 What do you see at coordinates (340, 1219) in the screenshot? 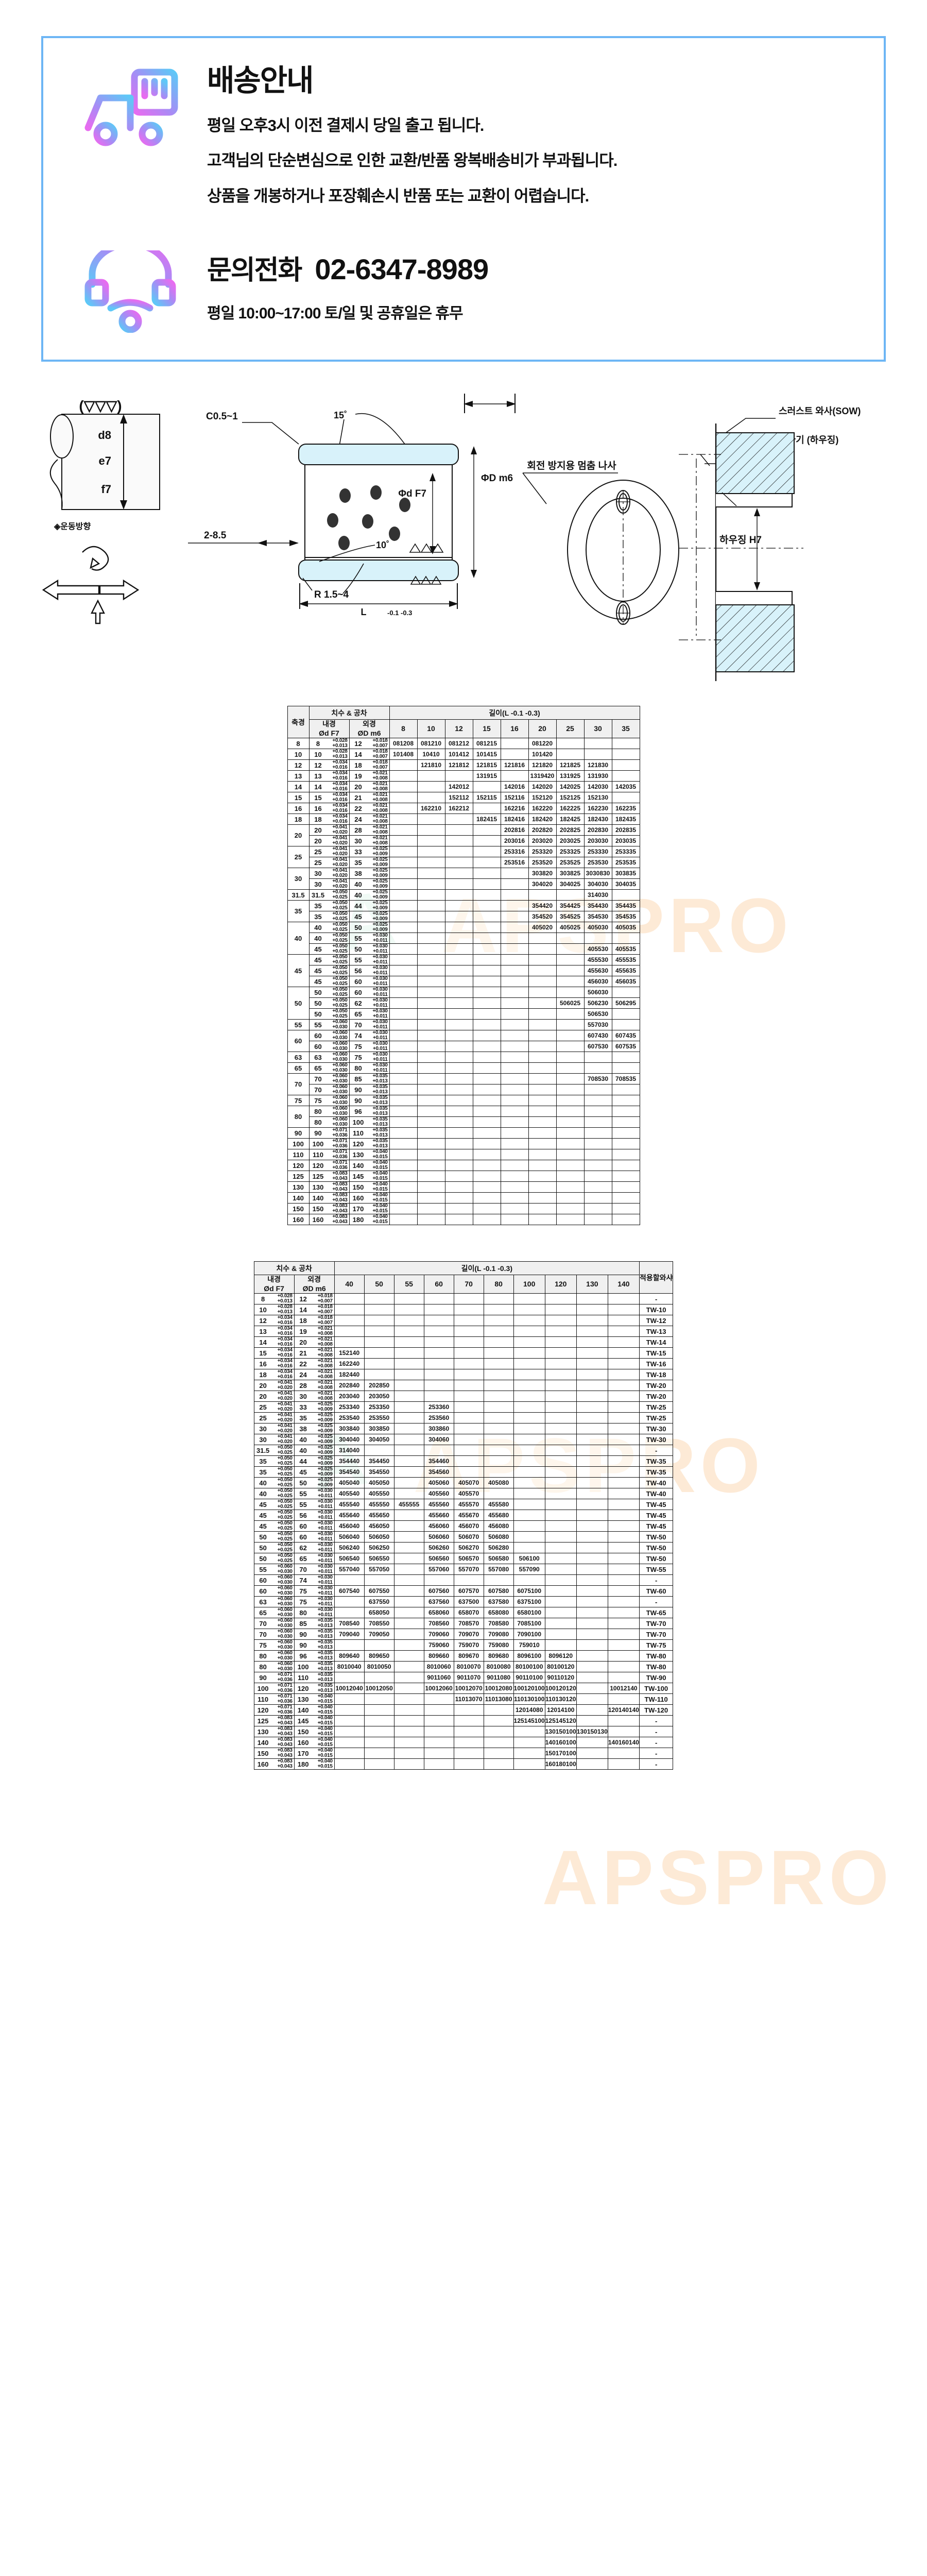
I see `cell-inner-dia-tolerance: +0.083 +0.043` at bounding box center [340, 1219].